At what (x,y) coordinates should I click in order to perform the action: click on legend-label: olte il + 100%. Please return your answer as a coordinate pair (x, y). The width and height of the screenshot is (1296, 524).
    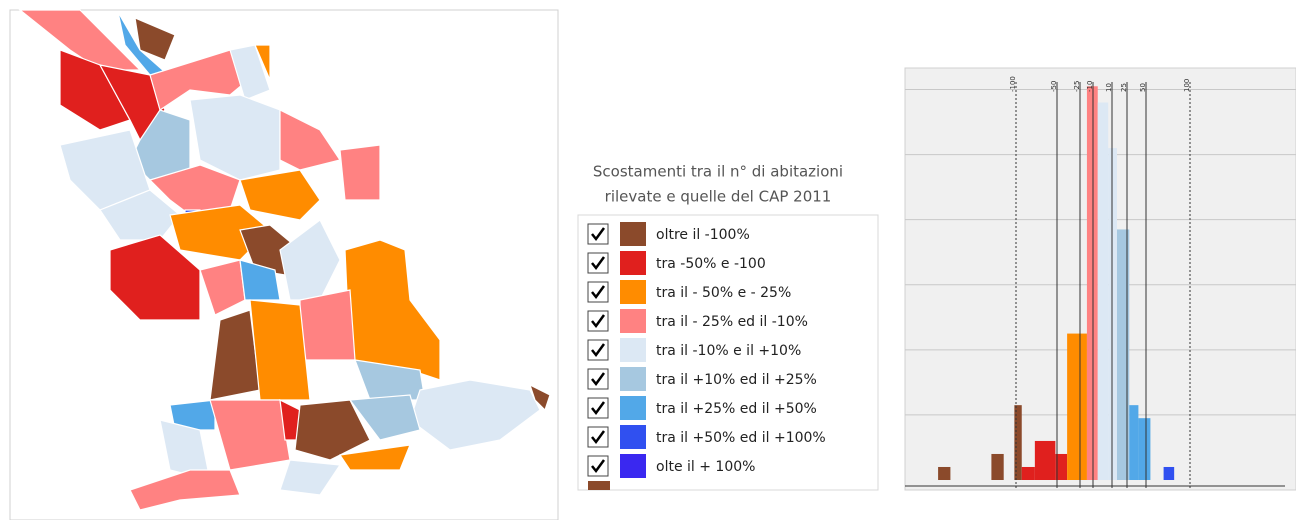
    Looking at the image, I should click on (705, 467).